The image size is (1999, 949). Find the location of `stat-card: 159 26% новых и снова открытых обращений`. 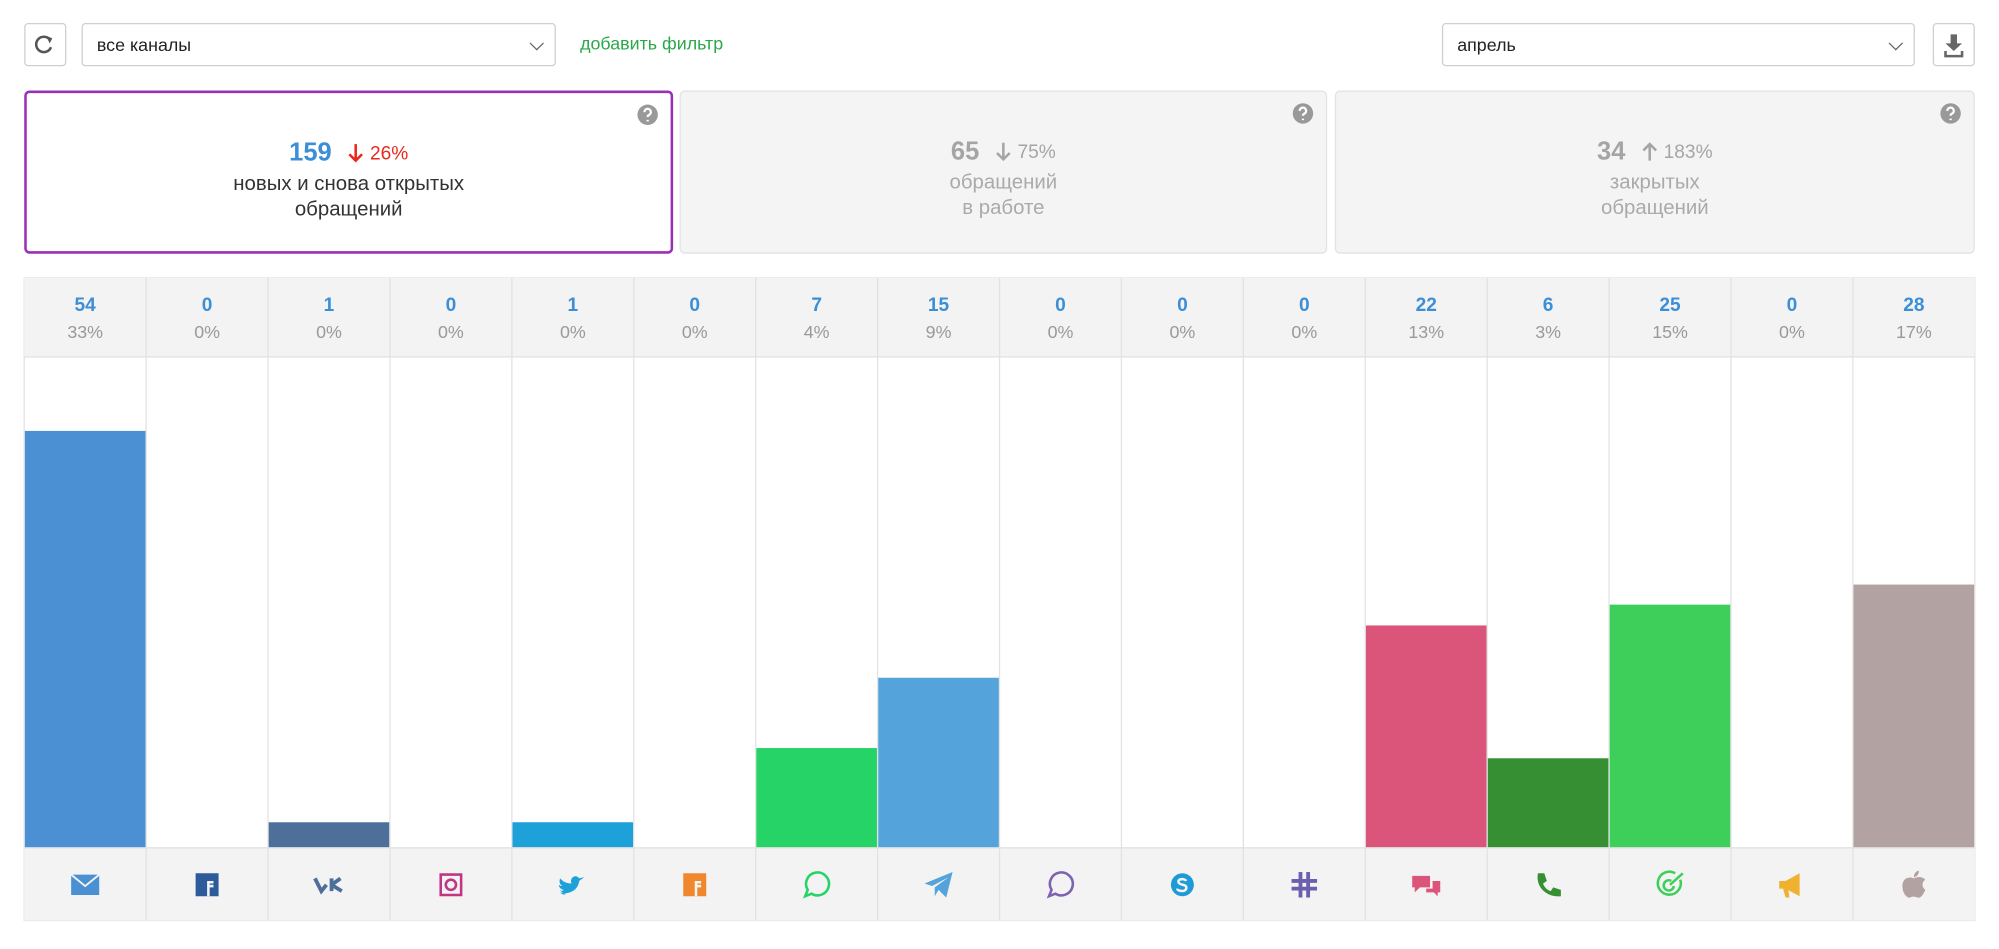

stat-card: 159 26% новых и снова открытых обращений is located at coordinates (349, 172).